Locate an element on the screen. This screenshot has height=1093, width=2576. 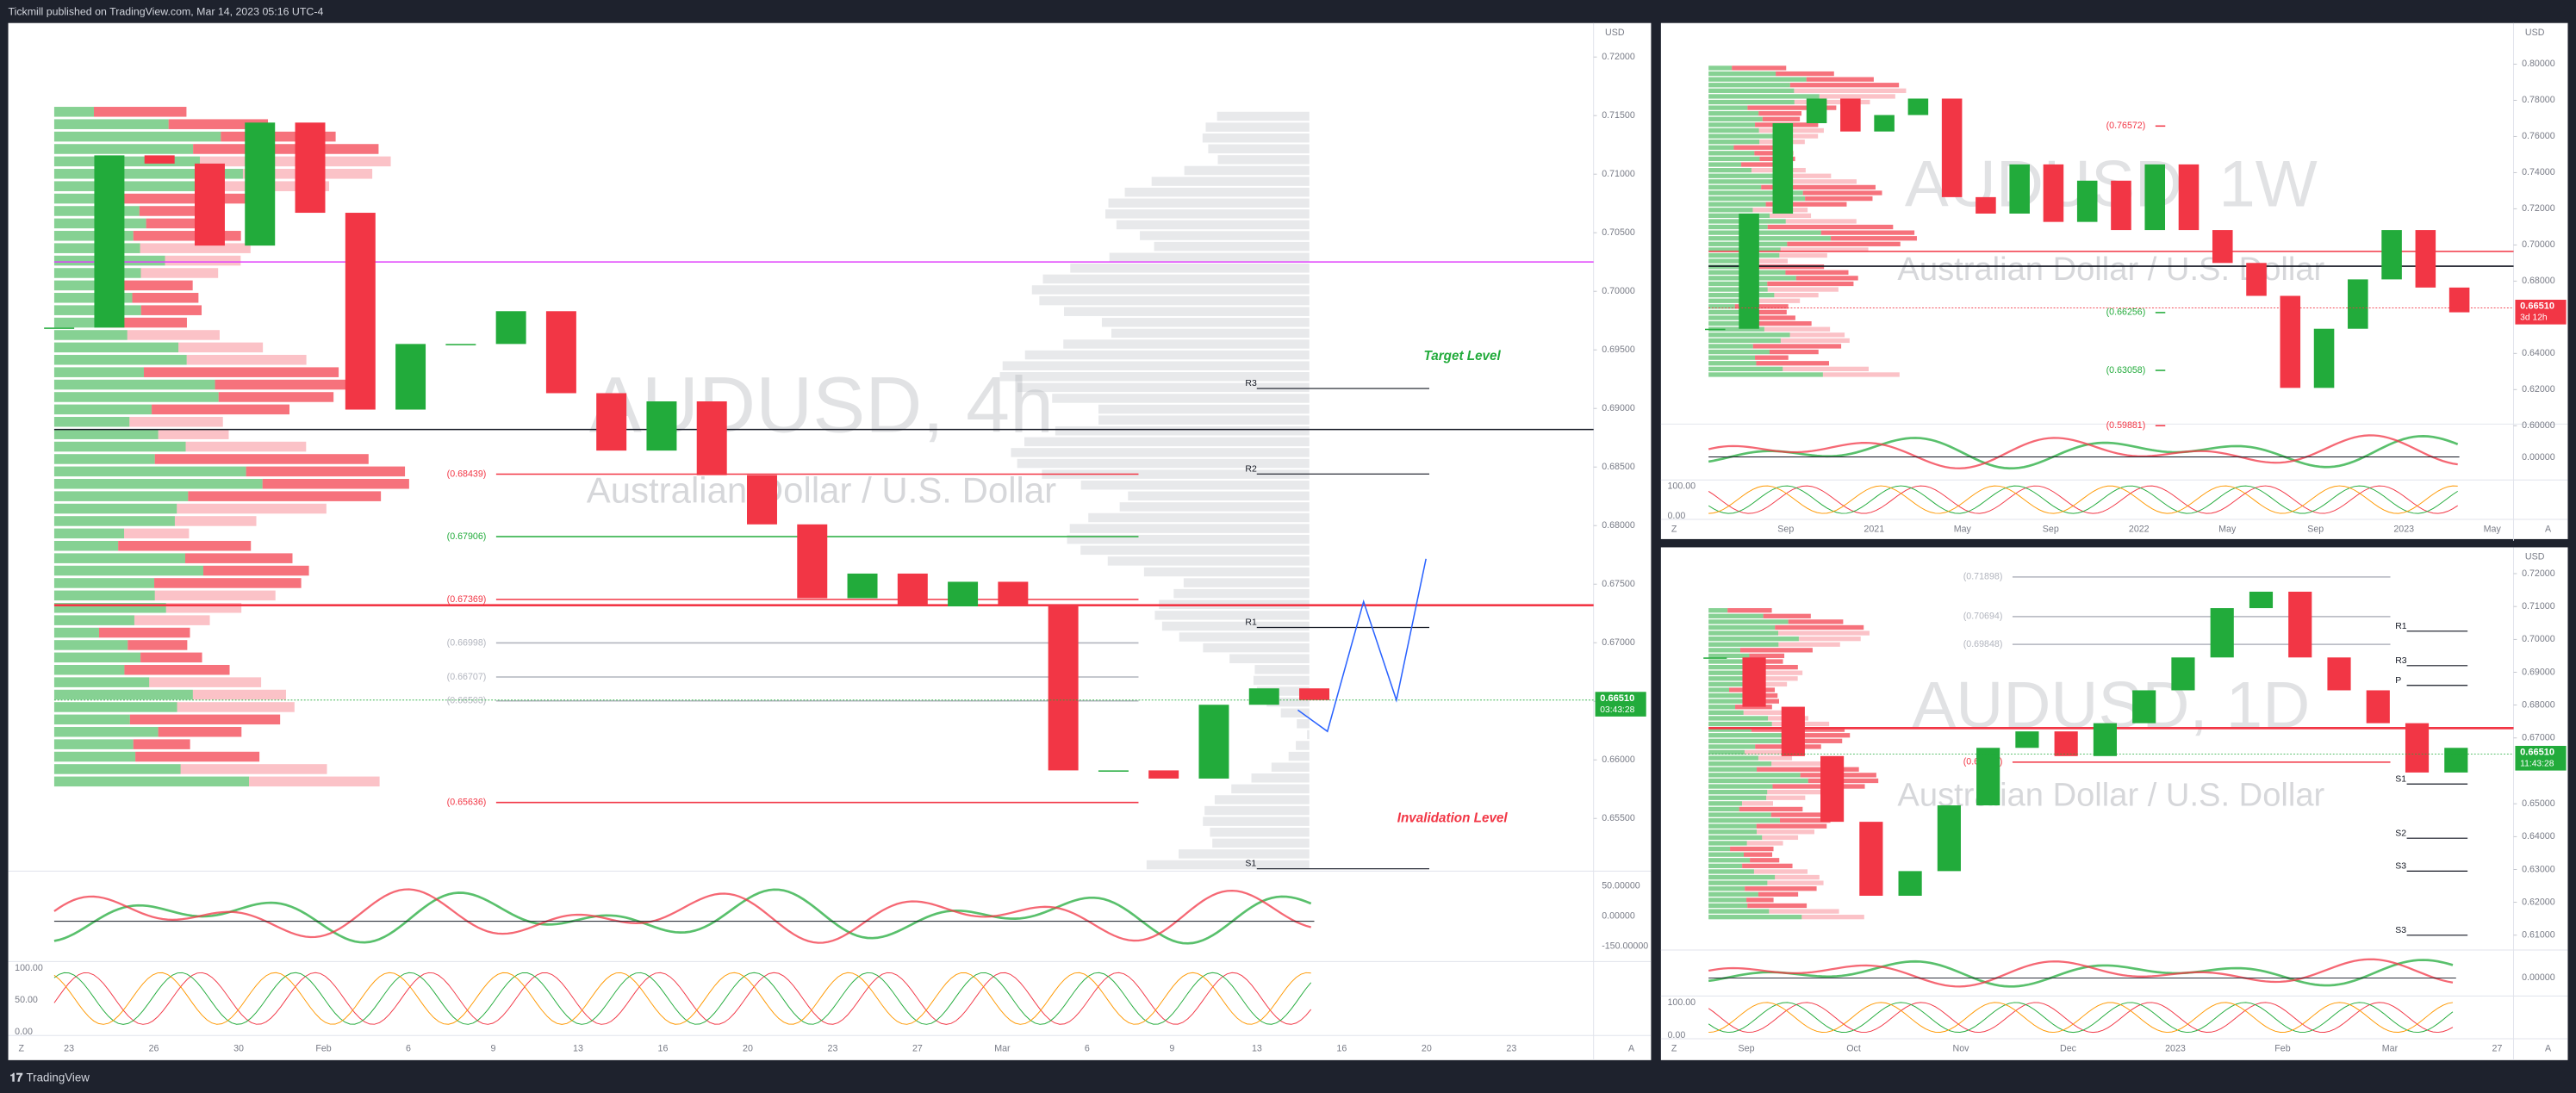
level-label: (0.71898) is located at coordinates (1983, 577).